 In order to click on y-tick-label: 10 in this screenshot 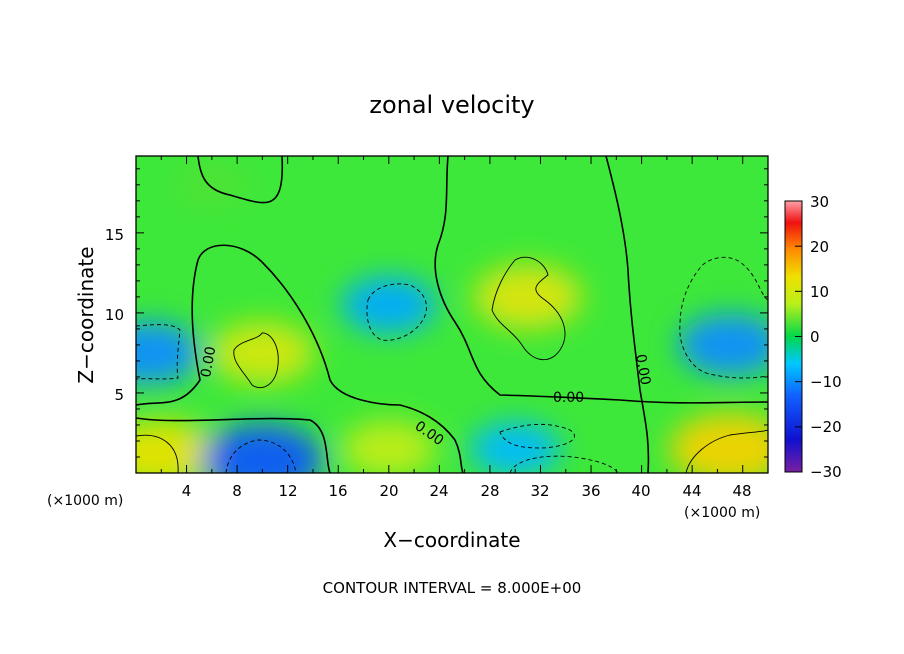, I will do `click(114, 315)`.